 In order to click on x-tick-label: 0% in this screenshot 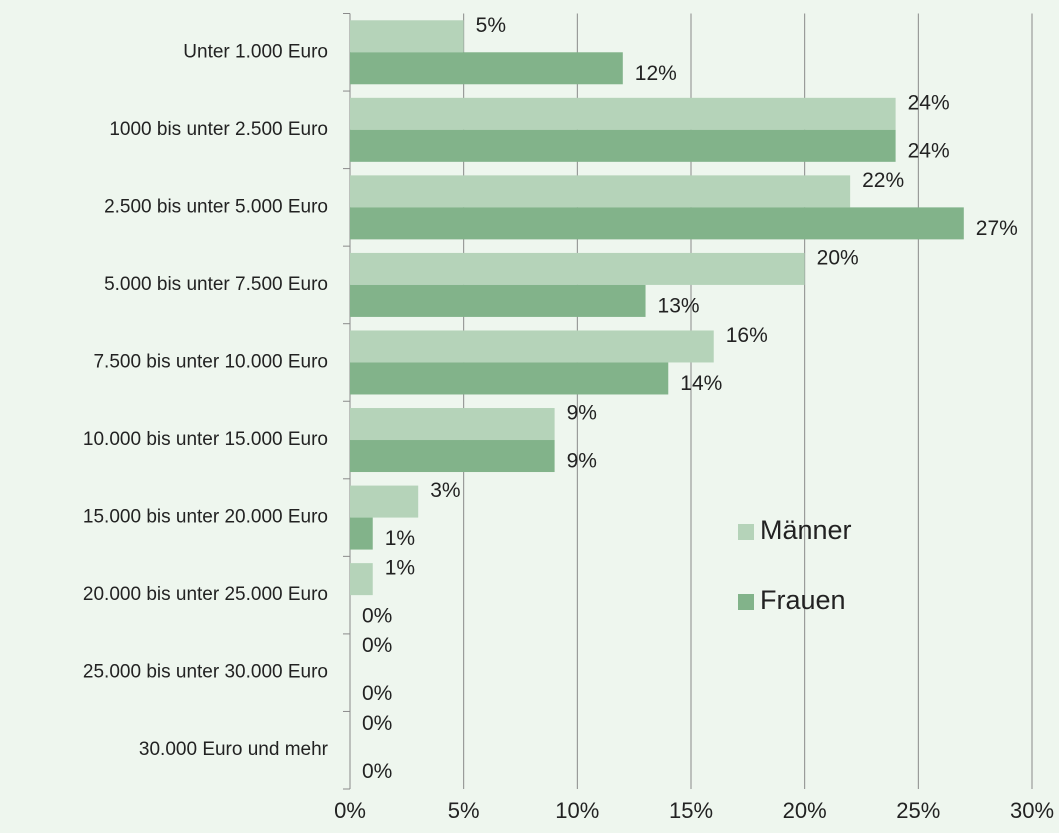, I will do `click(350, 810)`.